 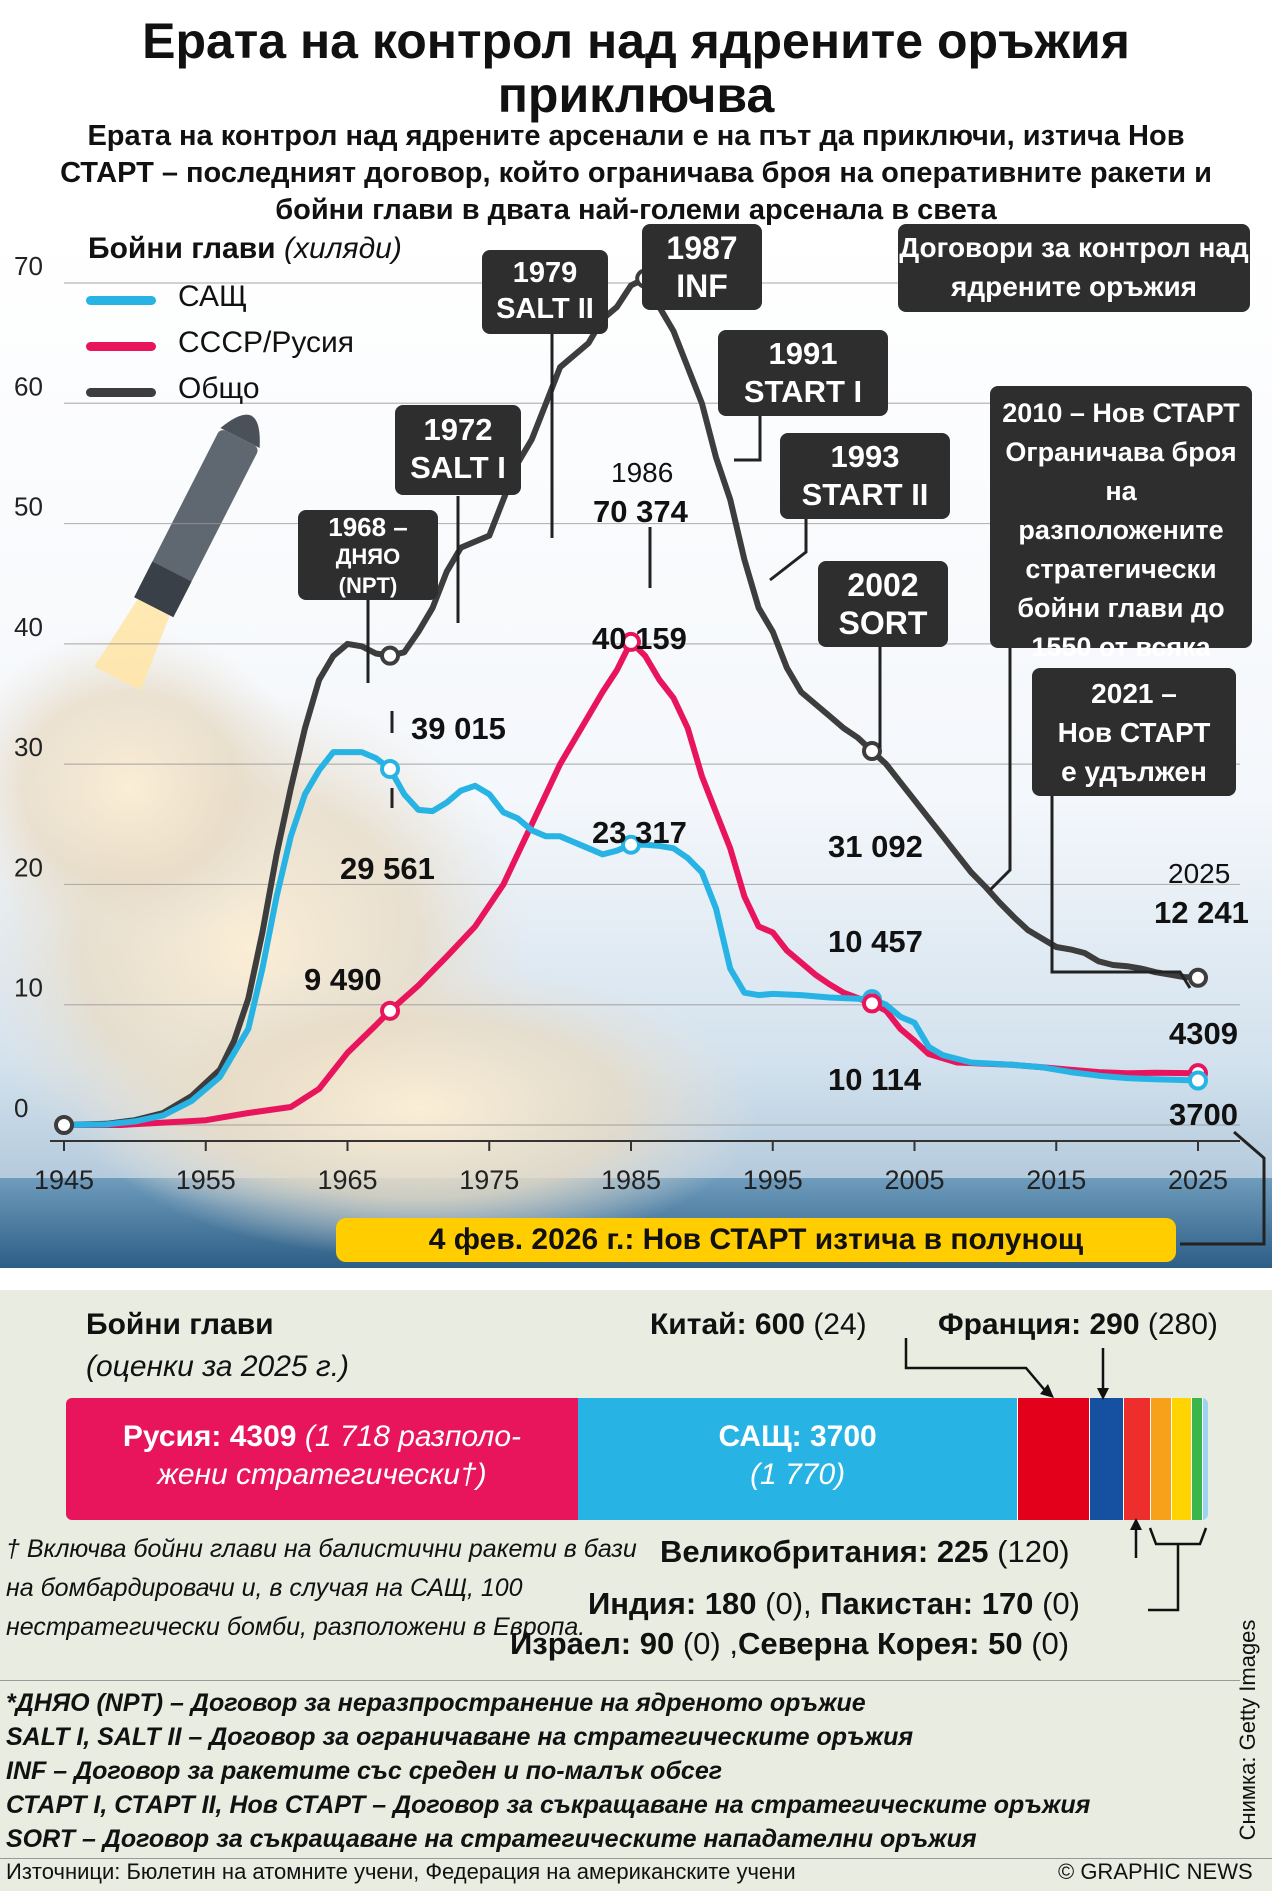 What do you see at coordinates (702, 267) in the screenshot?
I see `treaty-inf-box: 1987 INF` at bounding box center [702, 267].